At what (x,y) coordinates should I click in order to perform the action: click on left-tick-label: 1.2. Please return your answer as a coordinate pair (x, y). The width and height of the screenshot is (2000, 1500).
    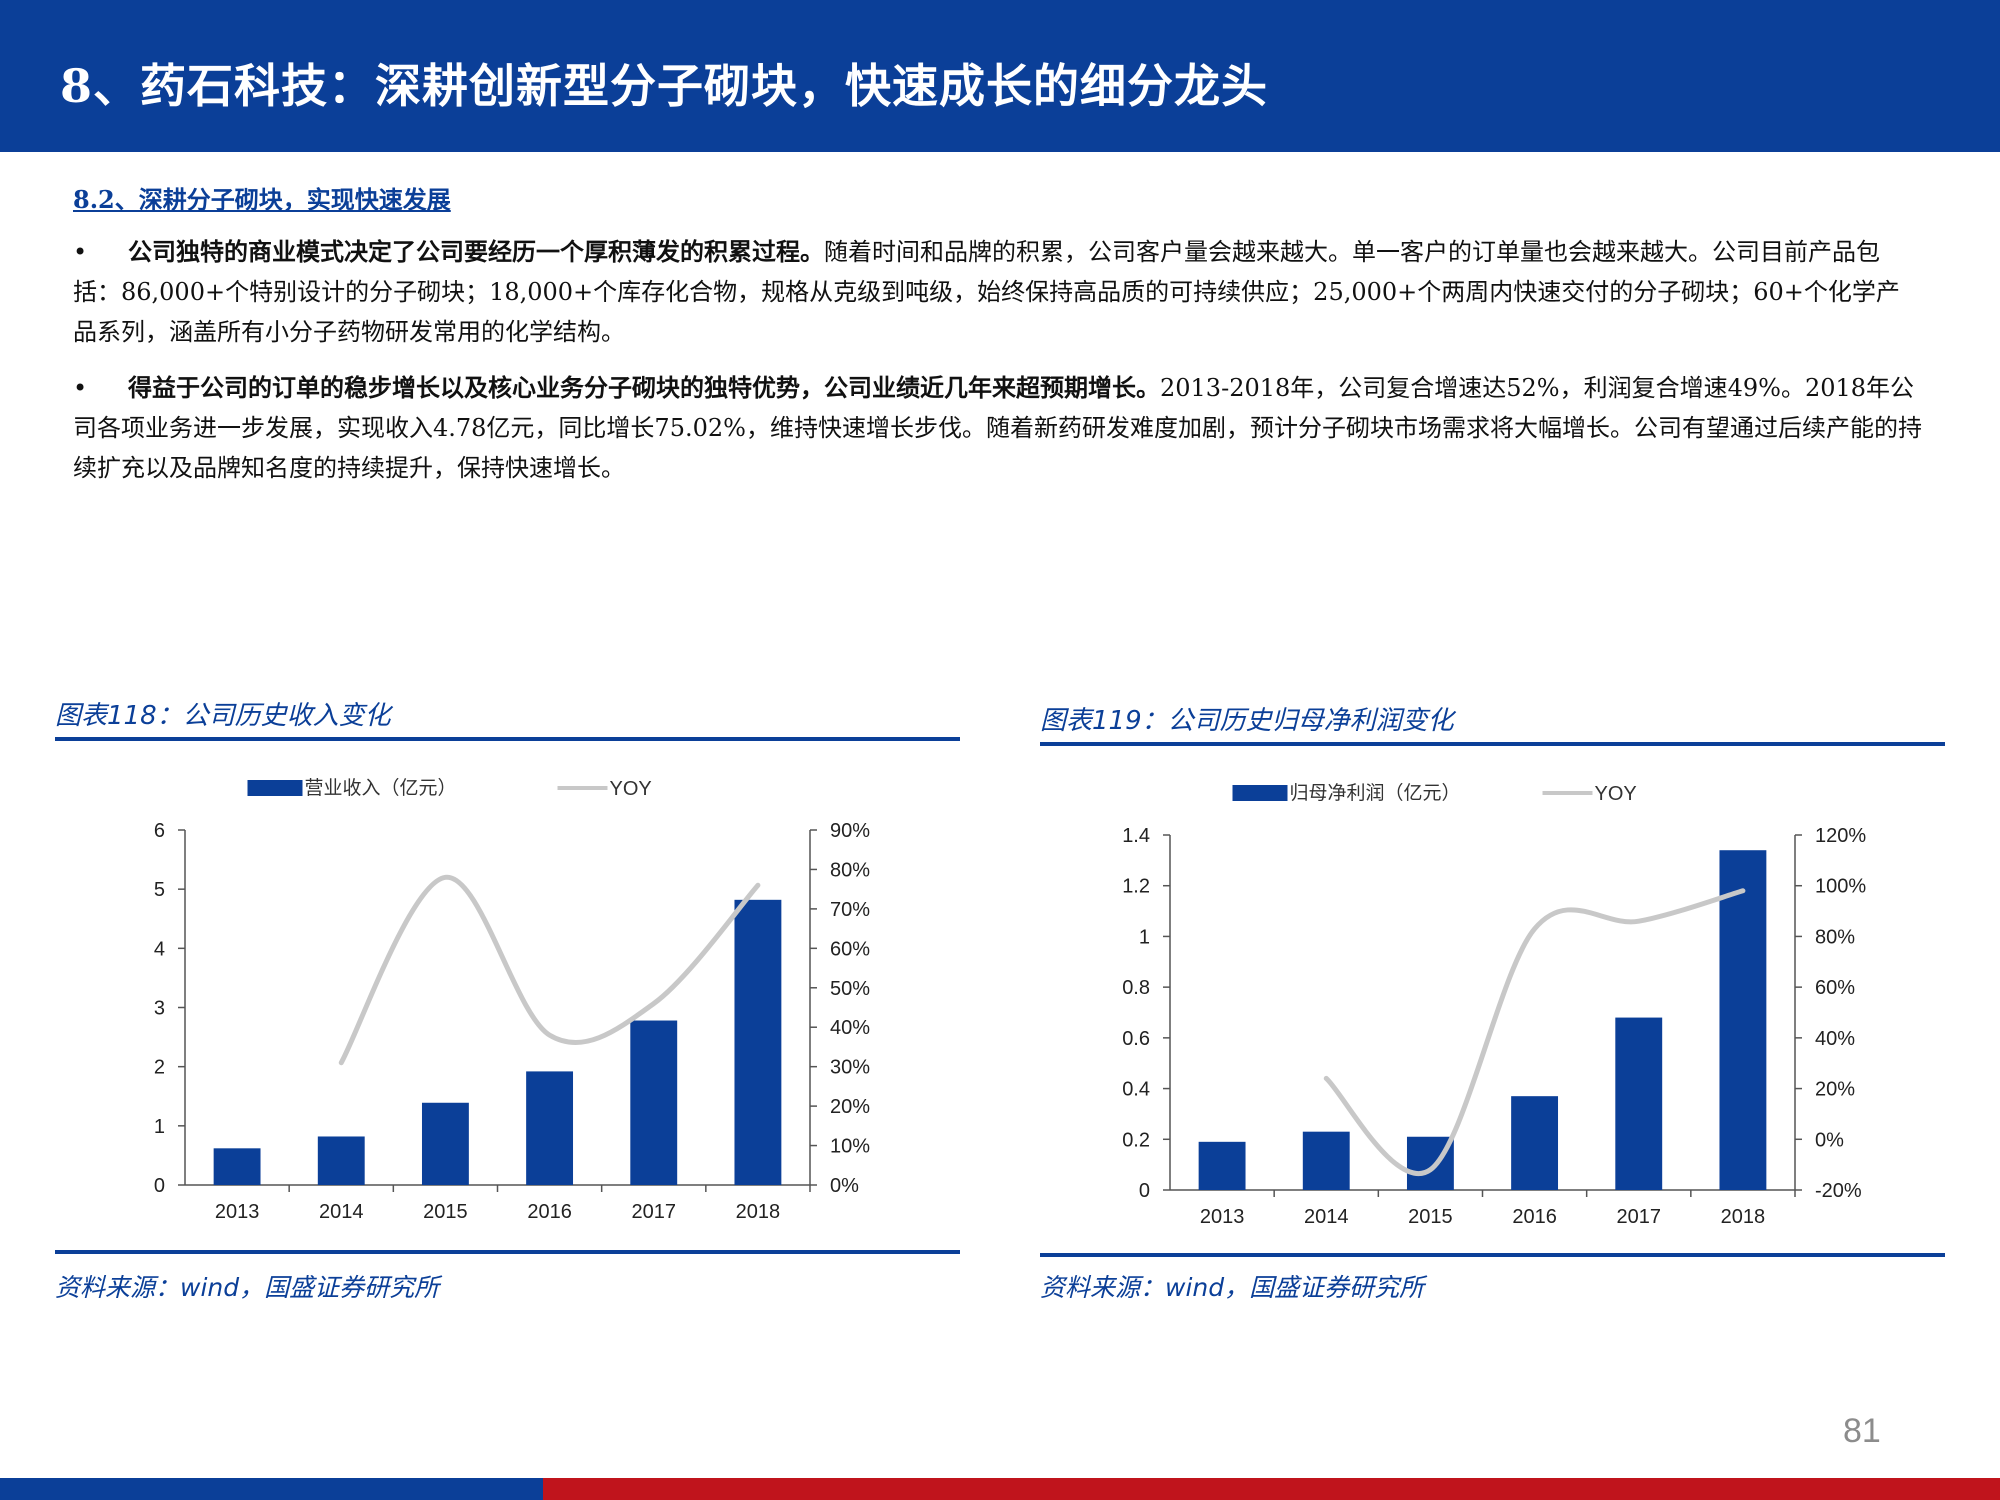
    Looking at the image, I should click on (1136, 887).